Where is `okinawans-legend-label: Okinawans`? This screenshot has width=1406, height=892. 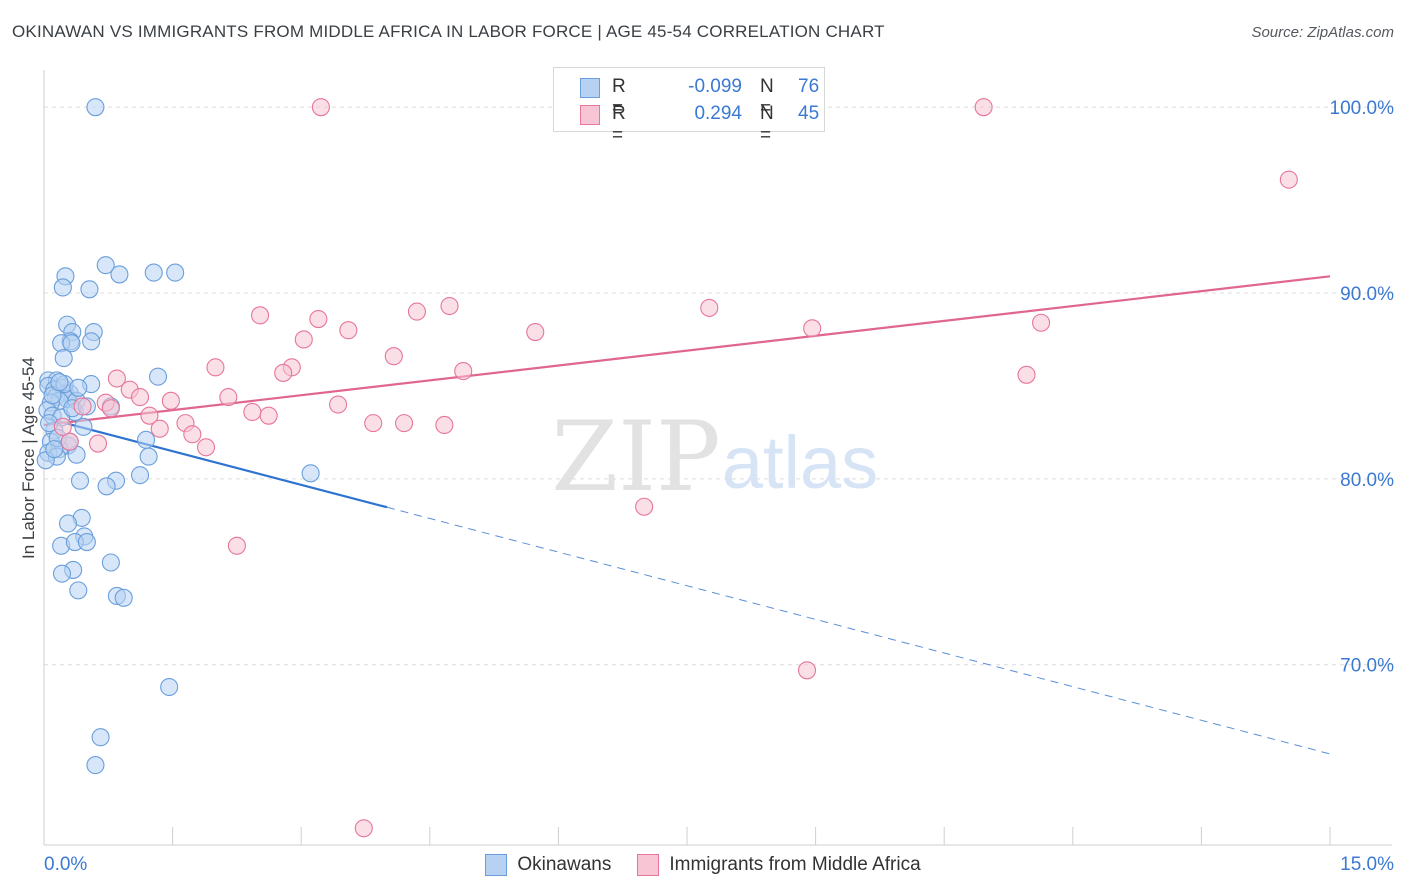 okinawans-legend-label: Okinawans is located at coordinates (564, 864).